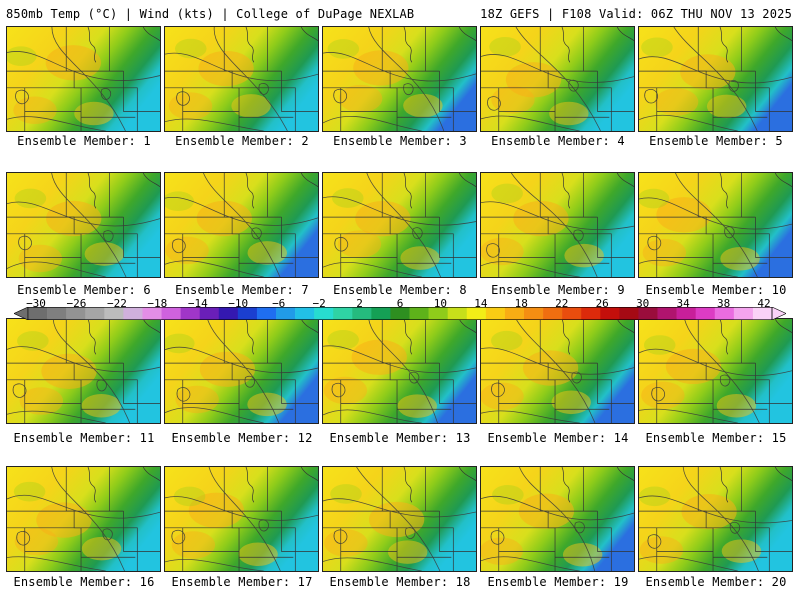 This screenshot has height=600, width=800. What do you see at coordinates (716, 290) in the screenshot?
I see `ensemble-member-label: Ensemble Member: 10` at bounding box center [716, 290].